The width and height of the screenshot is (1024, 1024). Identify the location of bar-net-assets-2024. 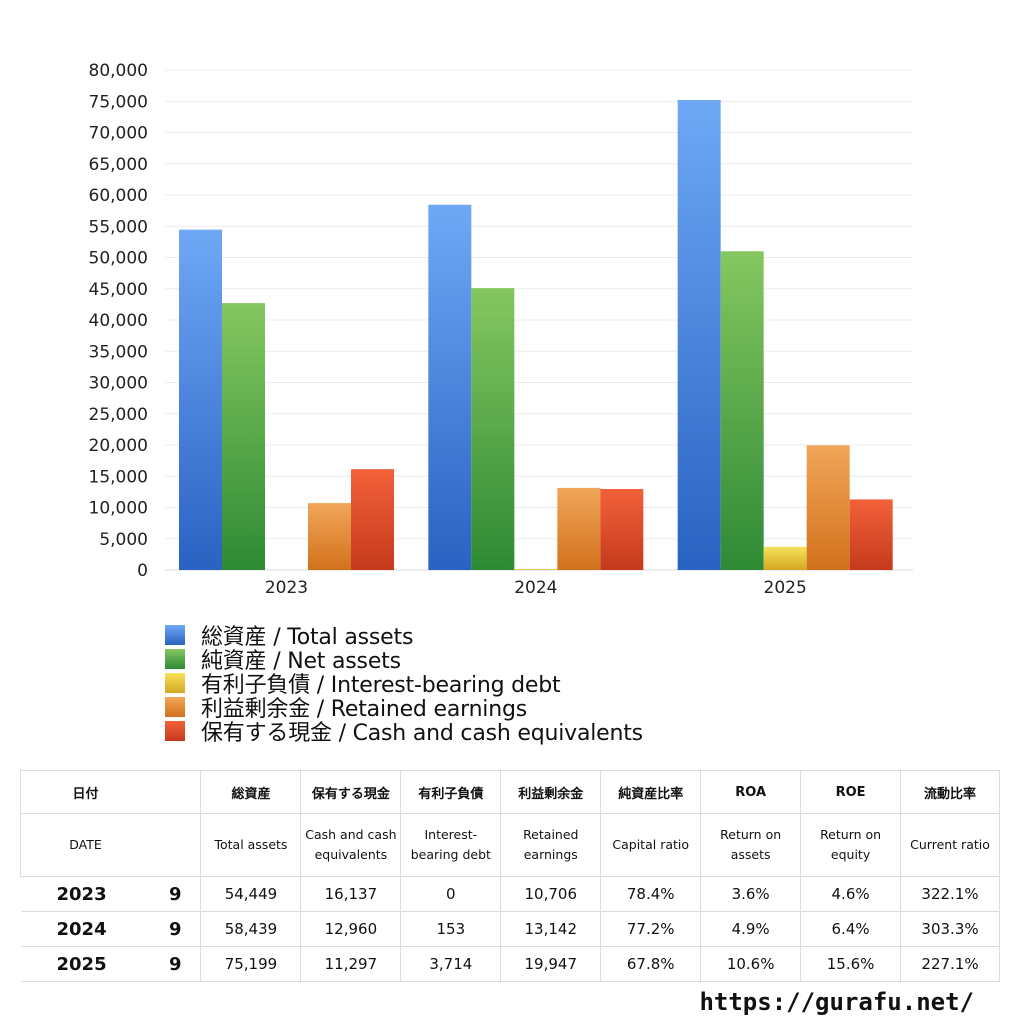
(493, 429).